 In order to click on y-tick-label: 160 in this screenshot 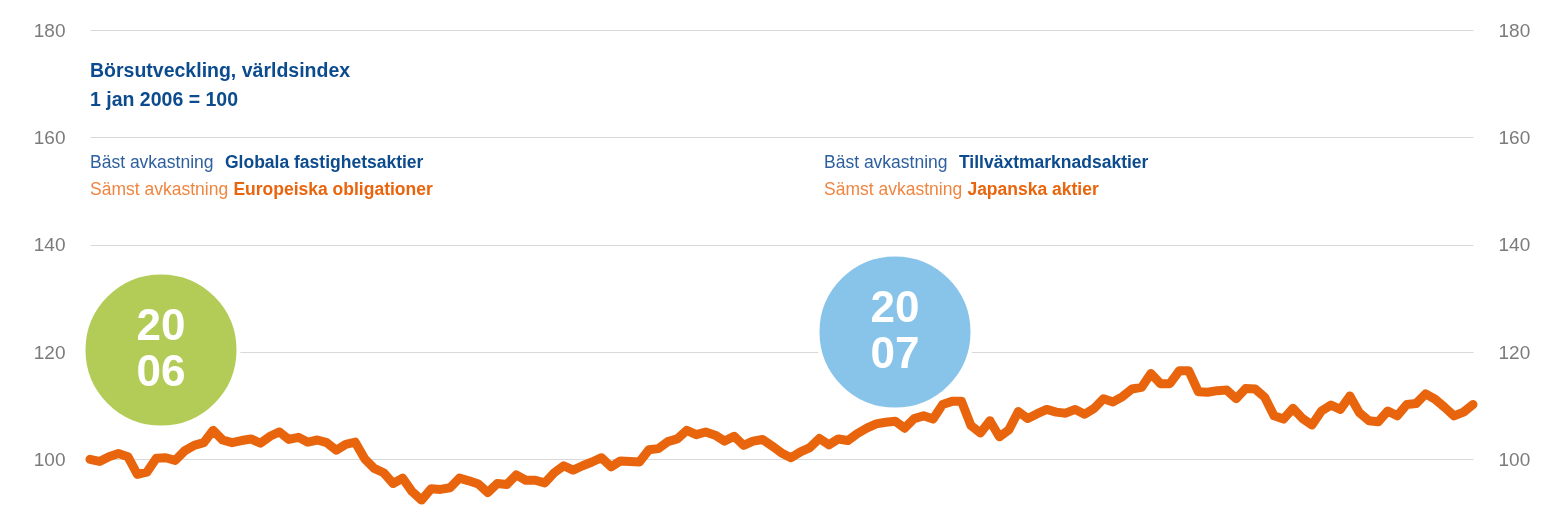, I will do `click(49, 137)`.